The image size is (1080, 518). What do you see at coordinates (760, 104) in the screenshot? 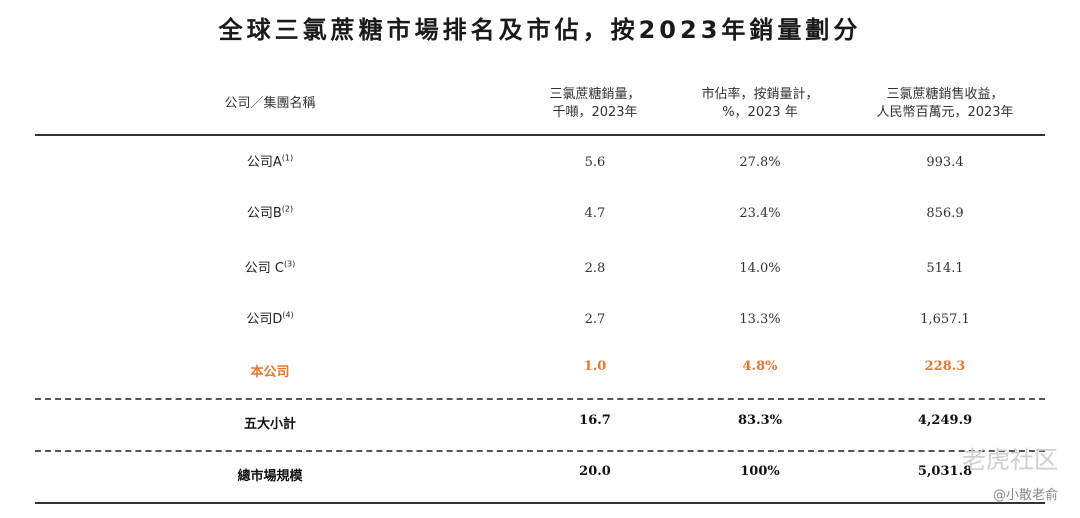
I see `header-market-share: 市佔率，按銷量計， %，2023 年` at bounding box center [760, 104].